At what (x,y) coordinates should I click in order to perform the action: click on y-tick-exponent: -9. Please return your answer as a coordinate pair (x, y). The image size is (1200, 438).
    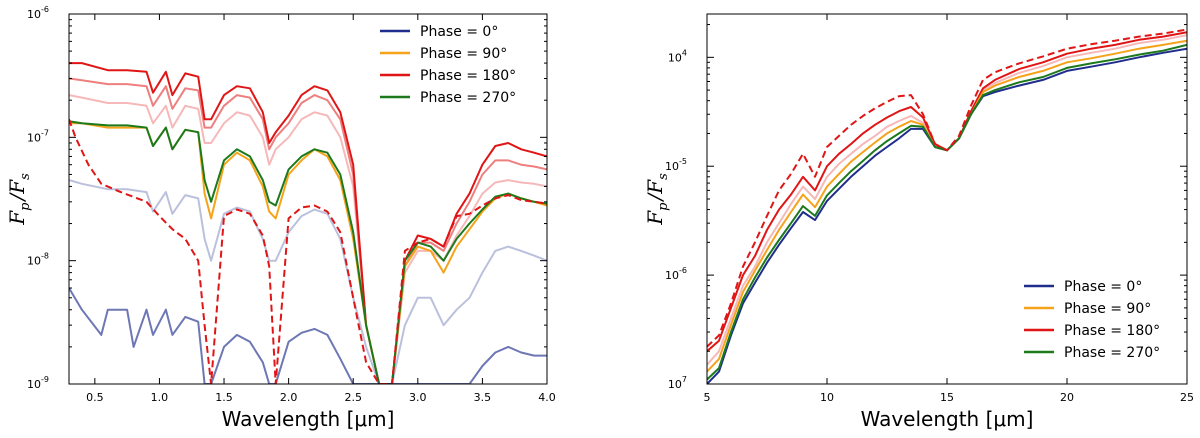
    Looking at the image, I should click on (45, 379).